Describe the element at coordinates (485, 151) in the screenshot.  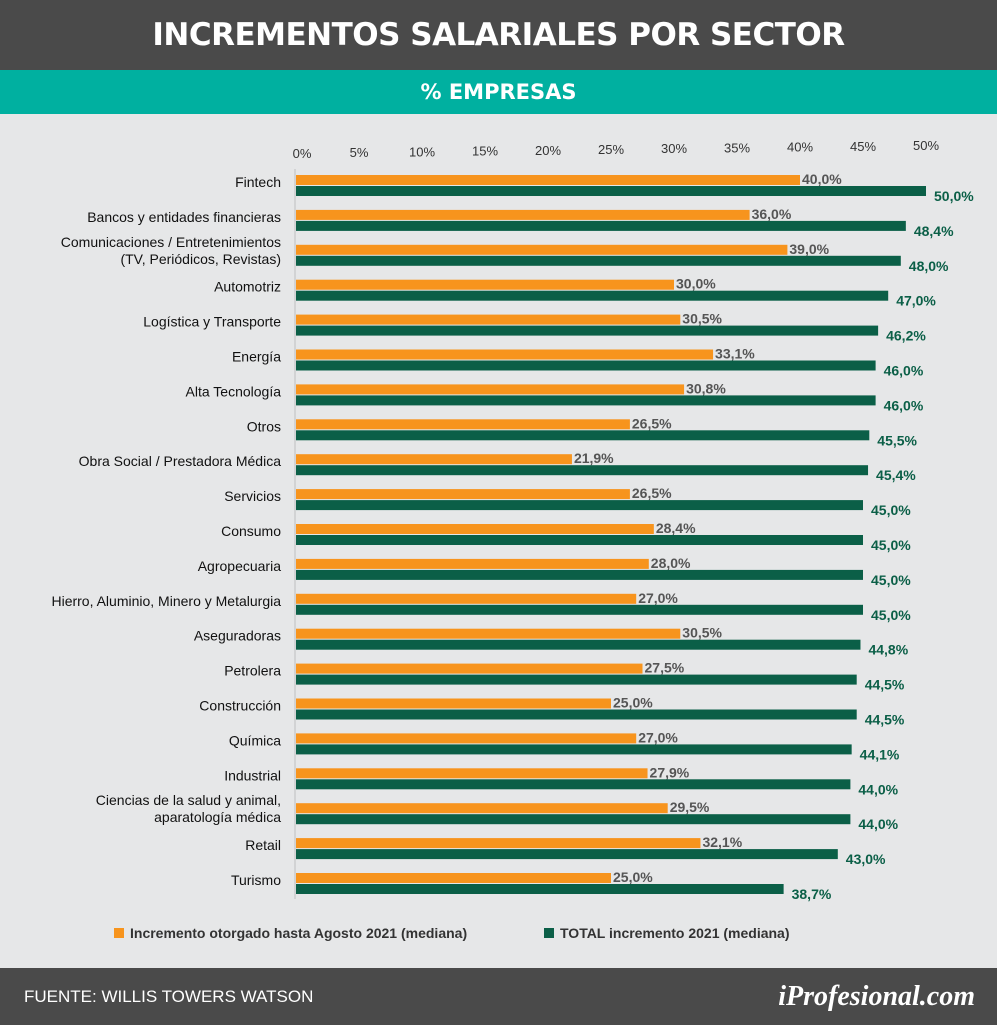
I see `x-tick-label: 15%` at that location.